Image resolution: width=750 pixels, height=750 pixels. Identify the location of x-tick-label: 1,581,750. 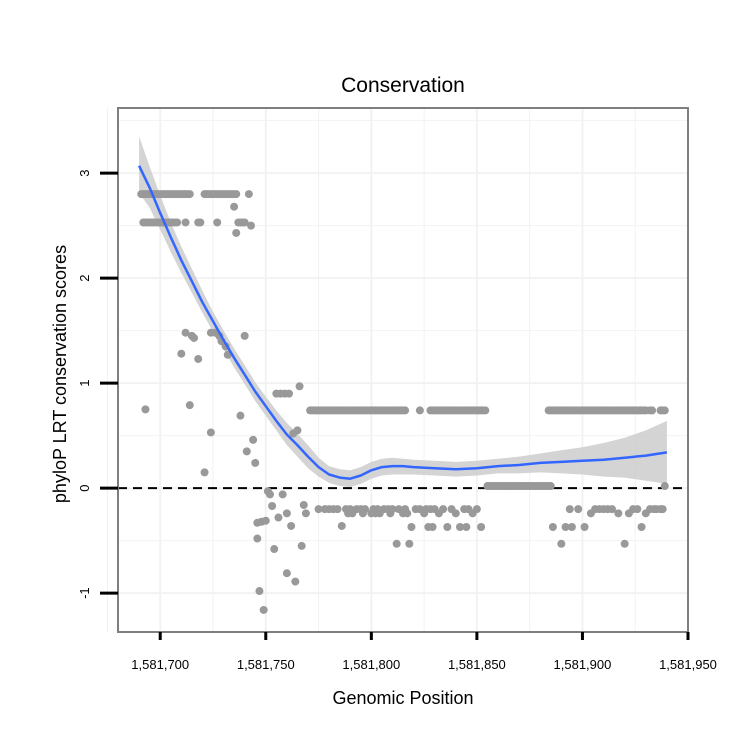
(266, 664).